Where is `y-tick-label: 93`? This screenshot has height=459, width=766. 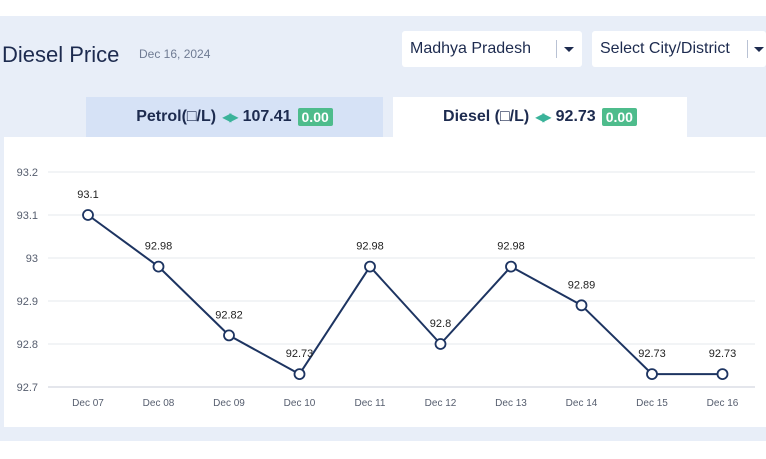
y-tick-label: 93 is located at coordinates (32, 259).